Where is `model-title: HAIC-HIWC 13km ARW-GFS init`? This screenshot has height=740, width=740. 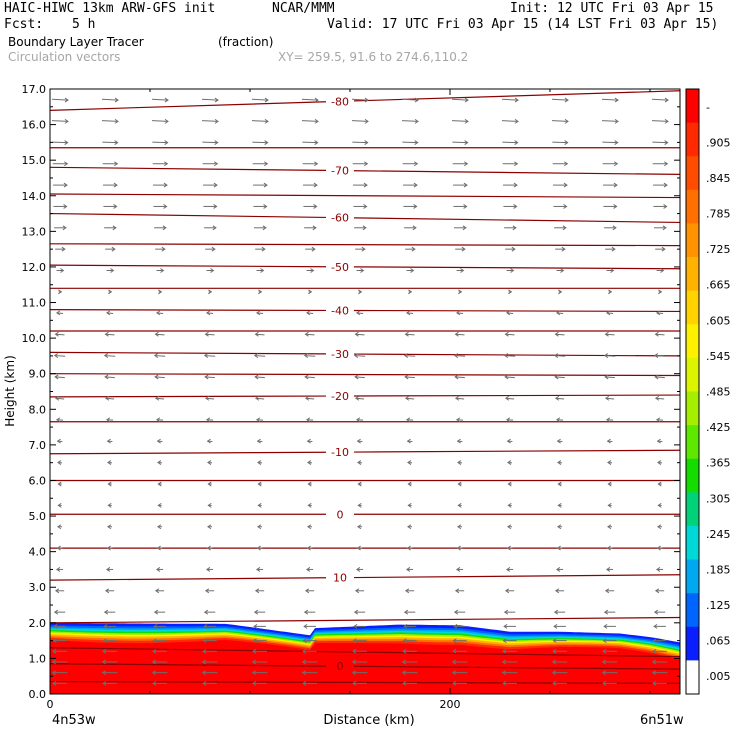
model-title: HAIC-HIWC 13km ARW-GFS init is located at coordinates (110, 8).